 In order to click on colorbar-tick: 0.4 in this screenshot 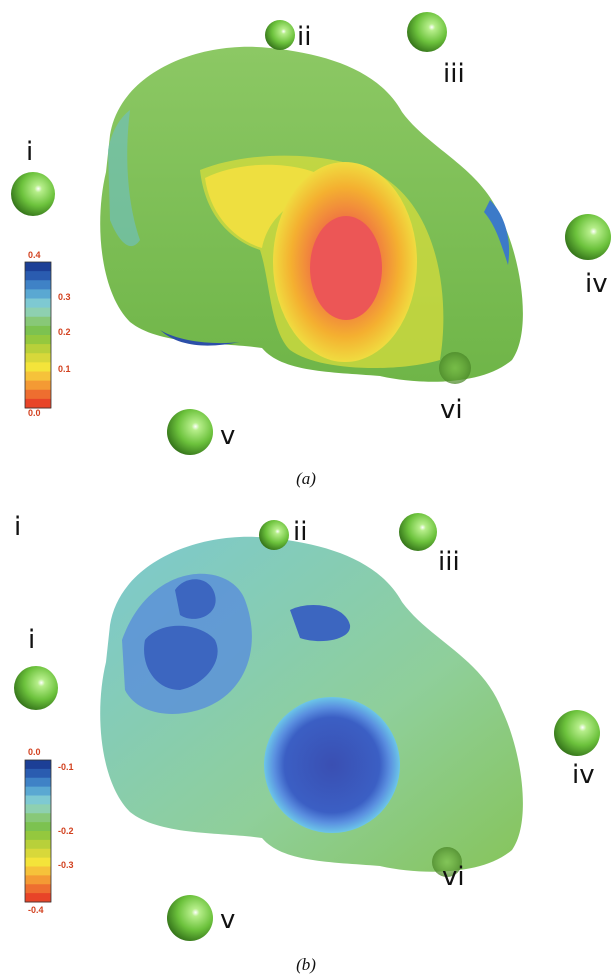, I will do `click(34, 255)`.